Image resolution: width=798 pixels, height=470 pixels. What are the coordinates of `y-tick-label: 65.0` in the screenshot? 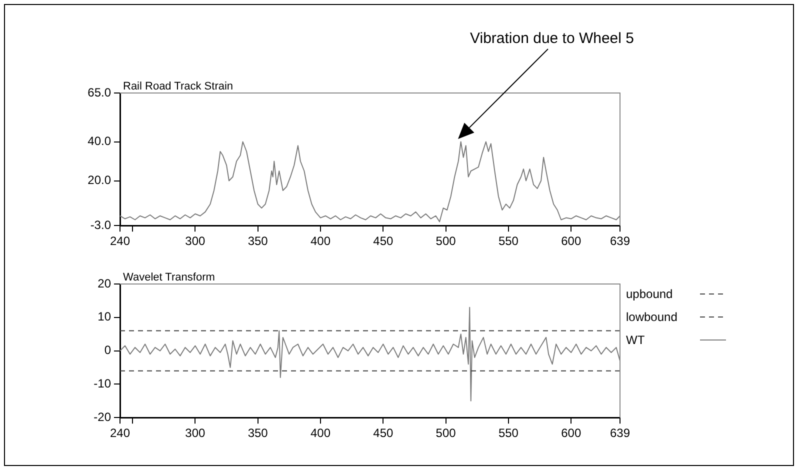 It's located at (100, 92).